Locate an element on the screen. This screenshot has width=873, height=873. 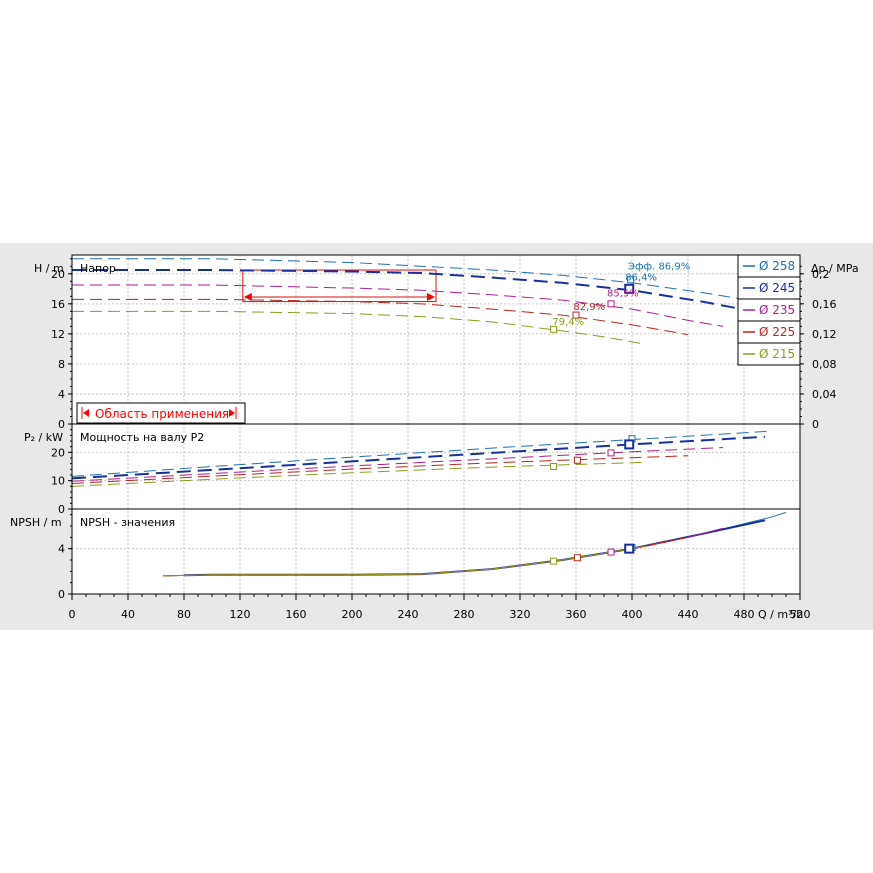
efficiency-annotation: 86,4% is located at coordinates (641, 278).